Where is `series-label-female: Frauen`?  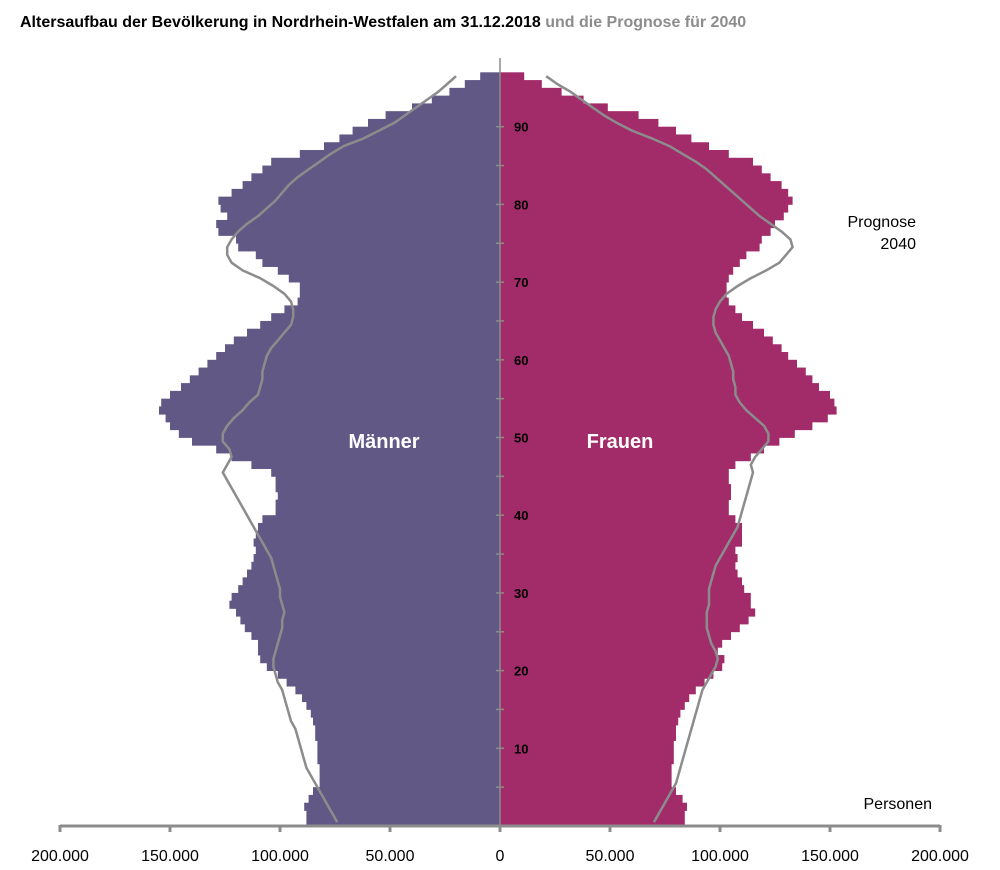
series-label-female: Frauen is located at coordinates (620, 442).